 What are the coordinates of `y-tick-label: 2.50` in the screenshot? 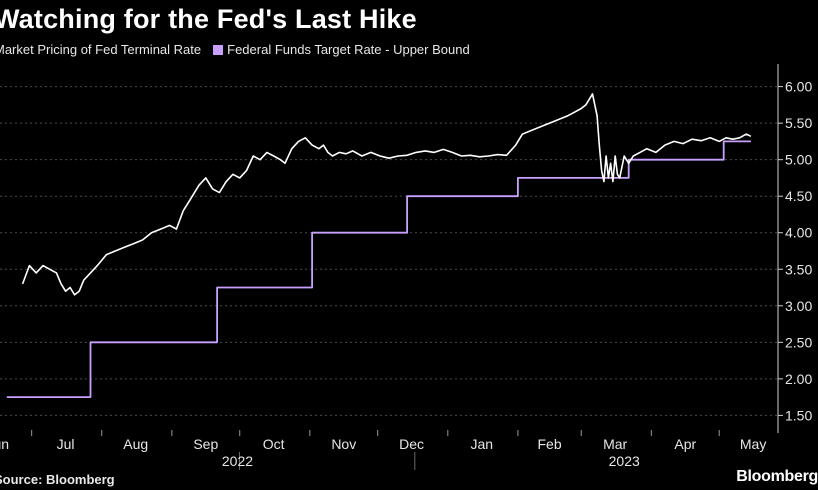 It's located at (798, 342).